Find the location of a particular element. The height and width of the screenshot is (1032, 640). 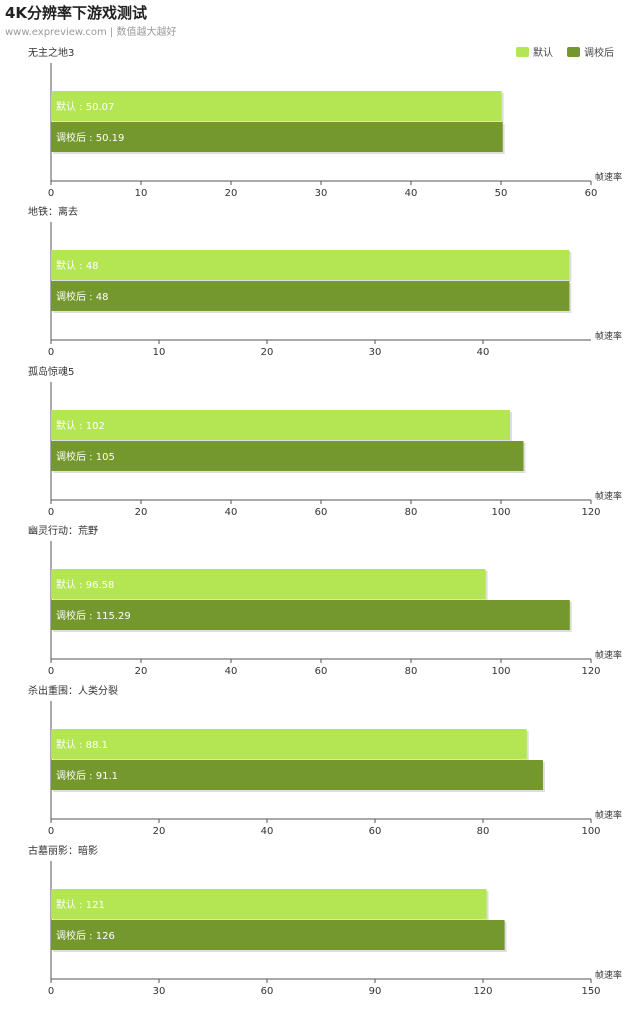

page-subtitle: www.expreview.com | 数值越大越好 is located at coordinates (91, 32).